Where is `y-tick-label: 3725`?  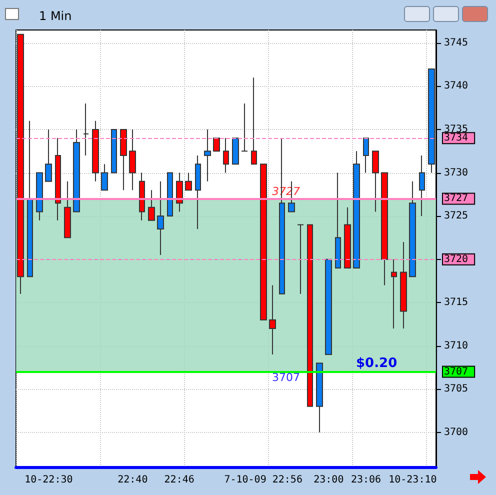
y-tick-label: 3725 is located at coordinates (456, 216).